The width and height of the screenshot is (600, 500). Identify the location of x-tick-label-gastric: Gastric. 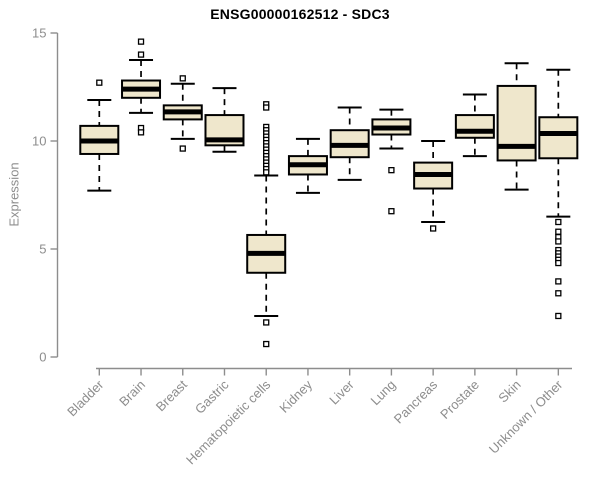
(212, 397).